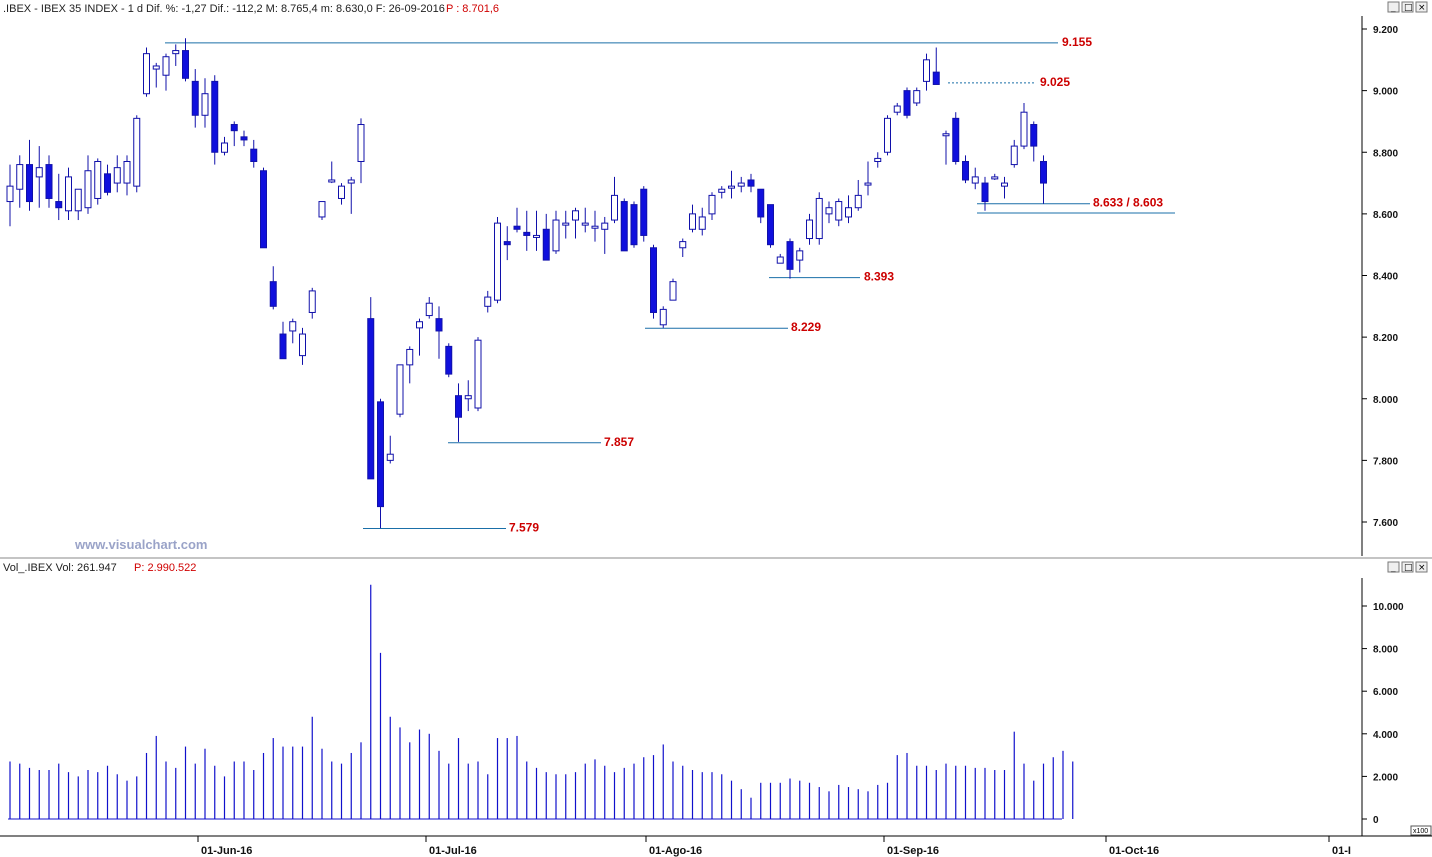 This screenshot has width=1432, height=857. I want to click on maximize-button, so click(1407, 7).